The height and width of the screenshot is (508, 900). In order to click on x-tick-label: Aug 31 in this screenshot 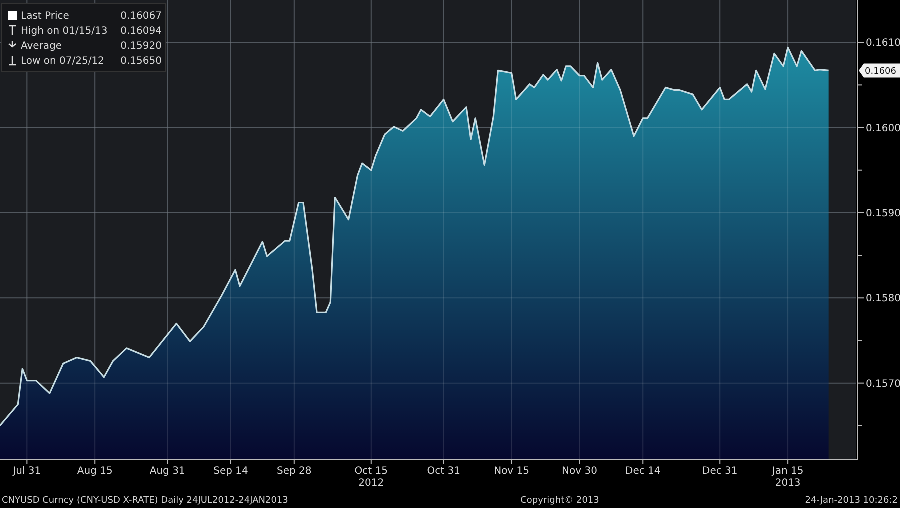, I will do `click(168, 471)`.